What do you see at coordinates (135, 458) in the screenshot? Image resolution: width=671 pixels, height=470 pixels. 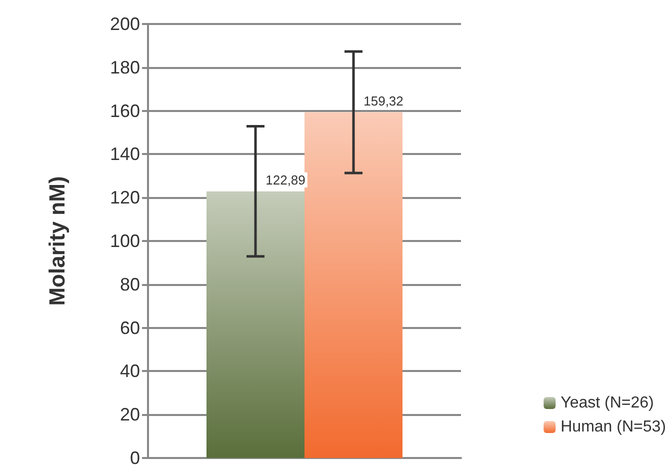 I see `y-tick-label: 0` at bounding box center [135, 458].